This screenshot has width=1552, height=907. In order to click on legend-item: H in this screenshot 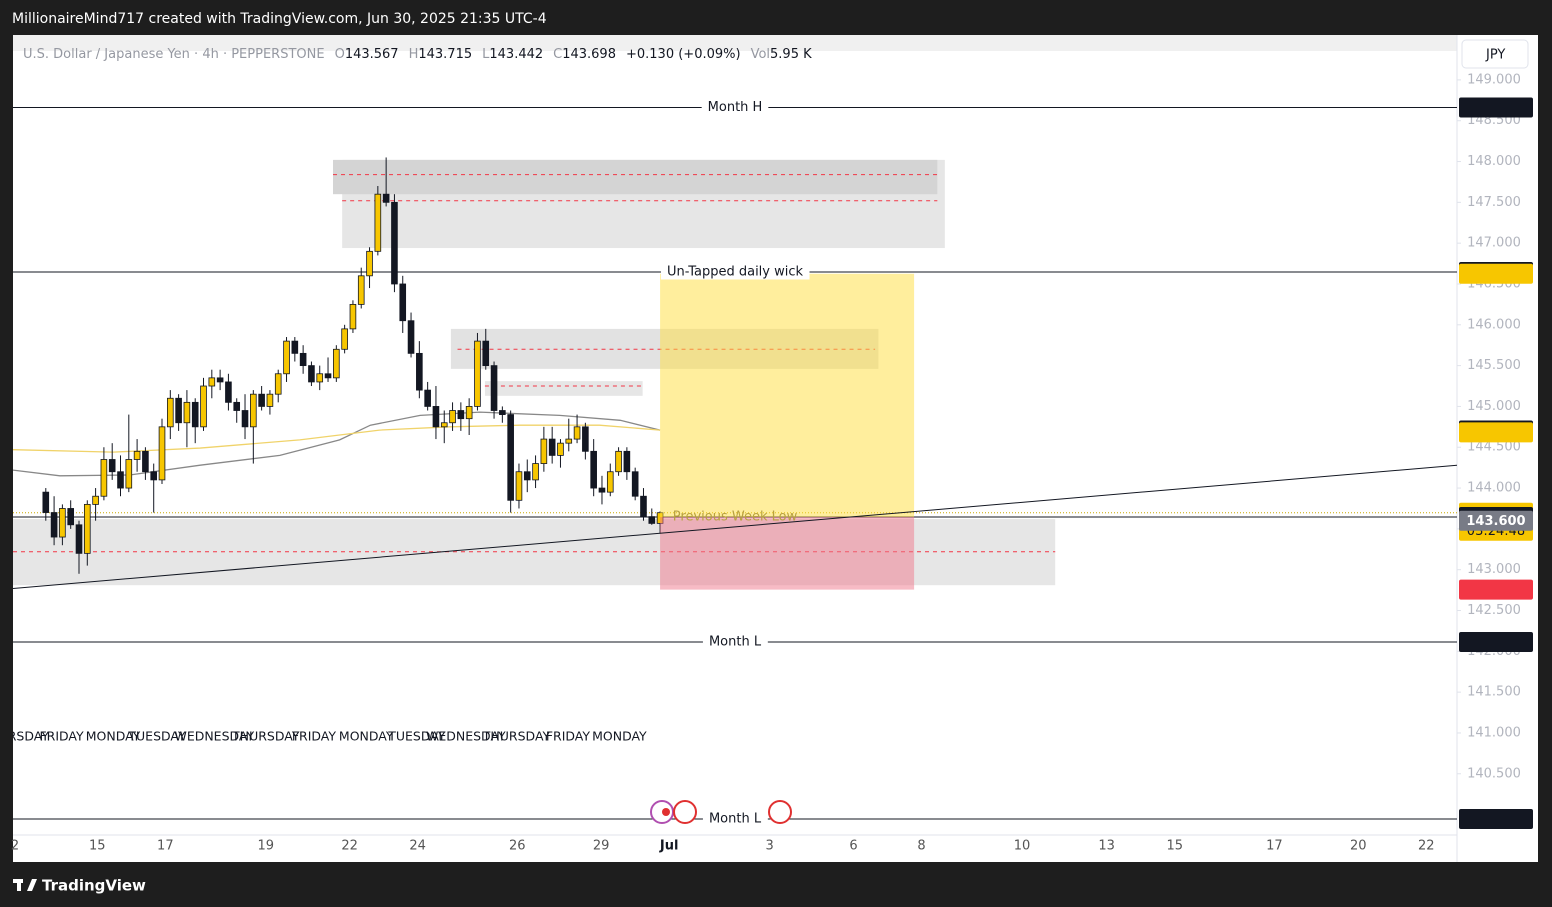, I will do `click(414, 54)`.